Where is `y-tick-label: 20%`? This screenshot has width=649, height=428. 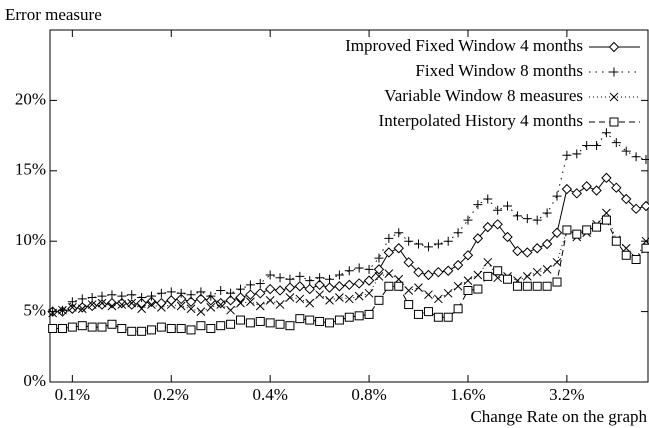
y-tick-label: 20% is located at coordinates (30, 98).